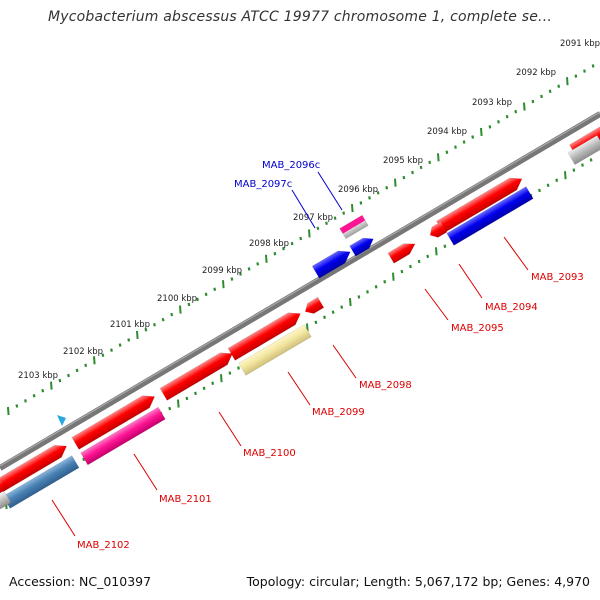  What do you see at coordinates (130, 325) in the screenshot?
I see `ruler-label: 2101 kbp` at bounding box center [130, 325].